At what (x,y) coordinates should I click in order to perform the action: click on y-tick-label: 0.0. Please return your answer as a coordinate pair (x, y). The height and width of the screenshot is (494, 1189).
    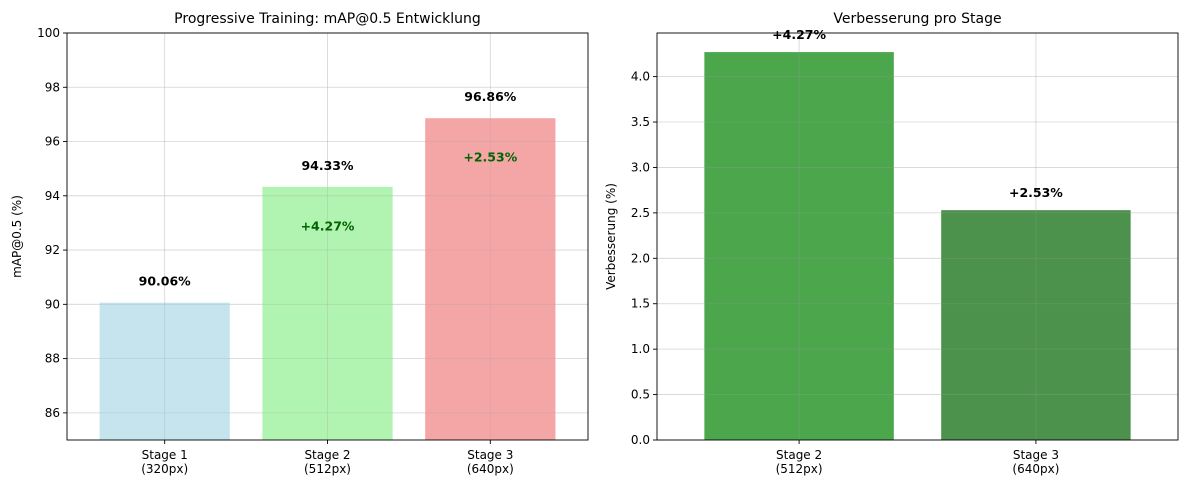
    Looking at the image, I should click on (640, 440).